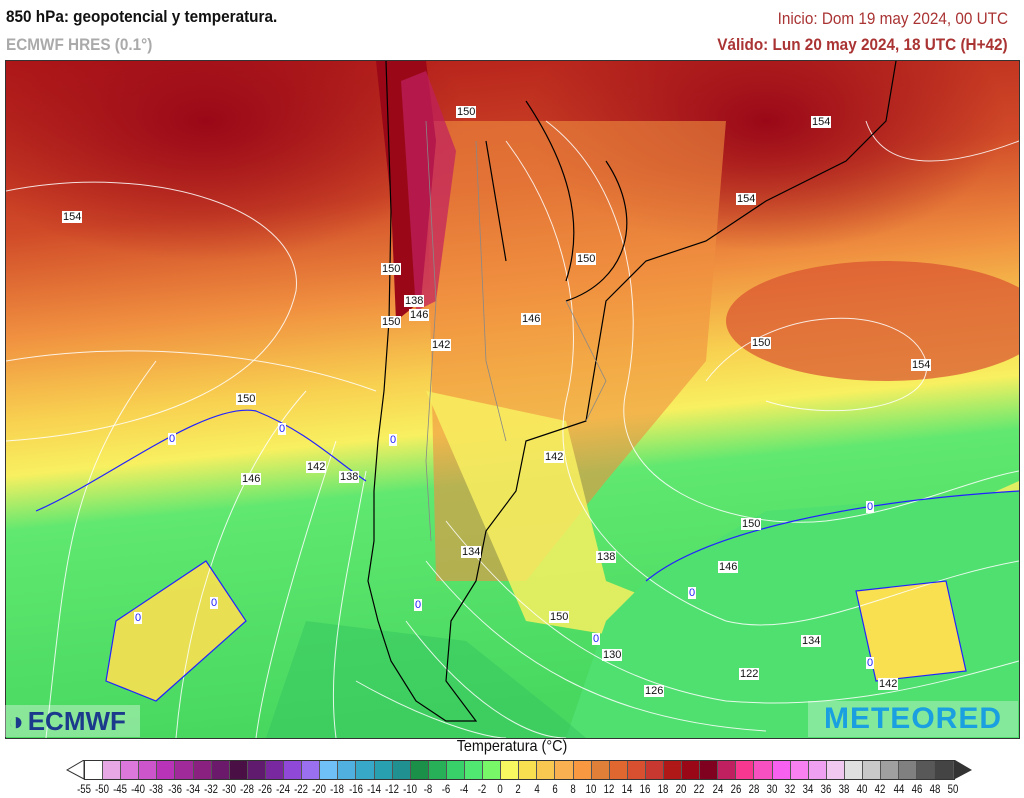 The width and height of the screenshot is (1024, 798). Describe the element at coordinates (573, 789) in the screenshot. I see `colorbar-label: 8` at that location.